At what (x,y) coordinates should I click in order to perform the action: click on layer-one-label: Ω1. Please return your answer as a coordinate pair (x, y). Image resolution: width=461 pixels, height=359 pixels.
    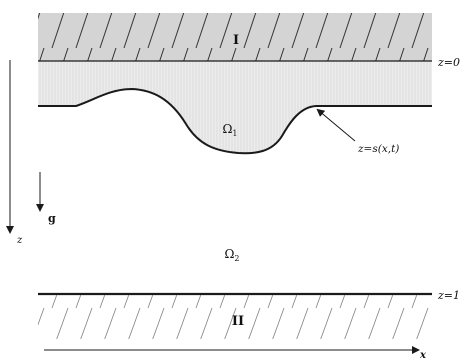
    Looking at the image, I should click on (229, 130).